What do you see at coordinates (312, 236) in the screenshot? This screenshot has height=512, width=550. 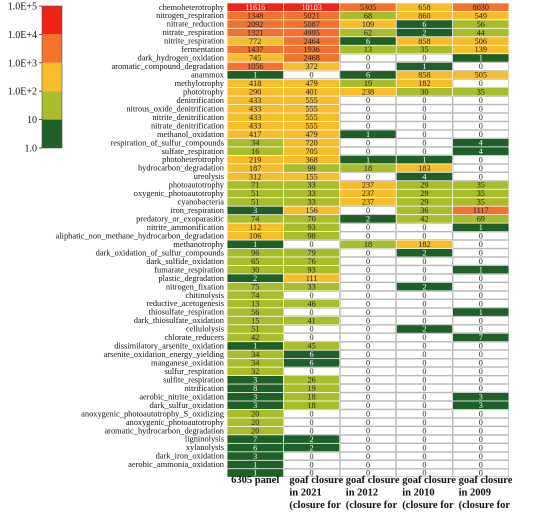 I see `cell-value: 98` at bounding box center [312, 236].